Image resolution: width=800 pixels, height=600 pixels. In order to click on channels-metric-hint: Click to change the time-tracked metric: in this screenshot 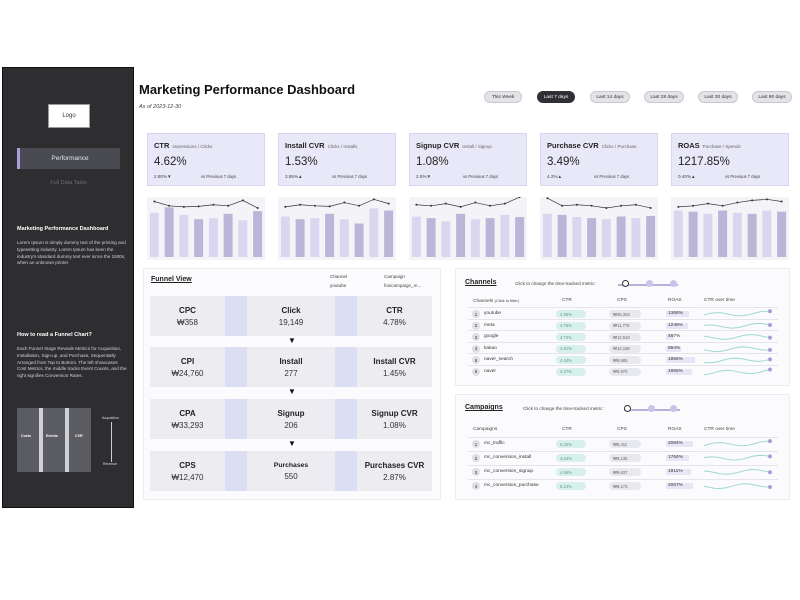, I will do `click(555, 283)`.